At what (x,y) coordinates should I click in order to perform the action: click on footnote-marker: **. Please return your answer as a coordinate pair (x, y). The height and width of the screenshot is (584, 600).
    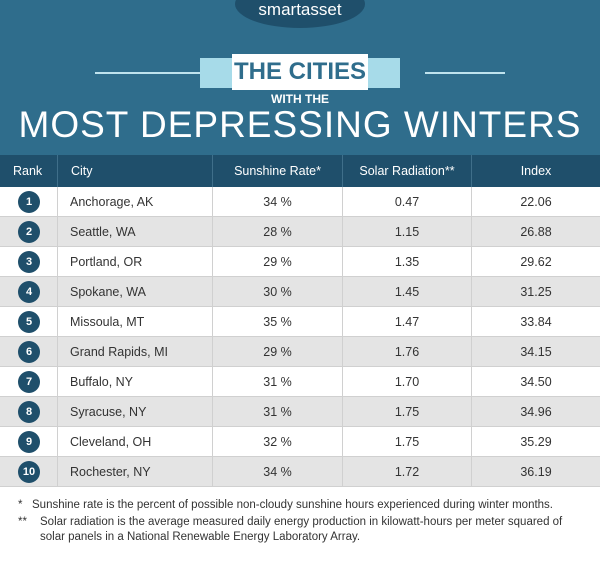
    Looking at the image, I should click on (22, 522).